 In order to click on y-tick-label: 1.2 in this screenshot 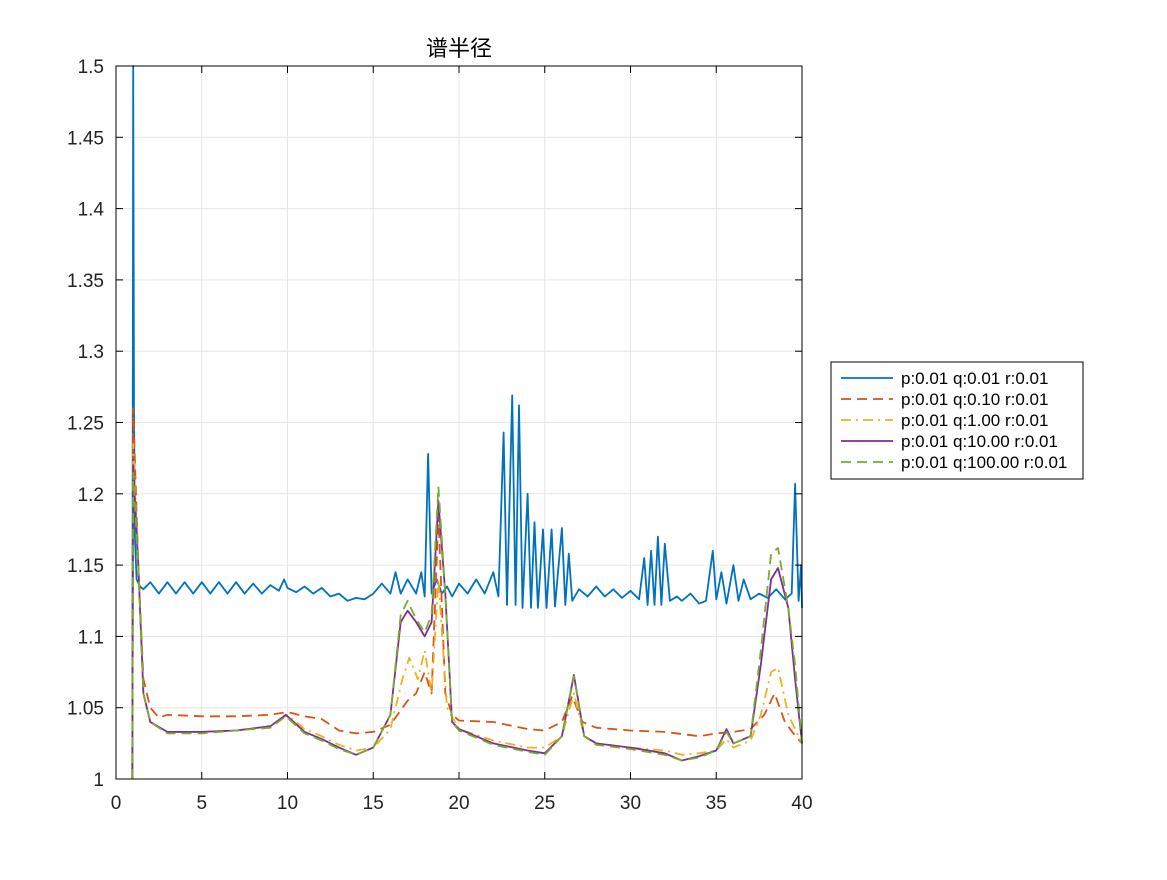, I will do `click(91, 495)`.